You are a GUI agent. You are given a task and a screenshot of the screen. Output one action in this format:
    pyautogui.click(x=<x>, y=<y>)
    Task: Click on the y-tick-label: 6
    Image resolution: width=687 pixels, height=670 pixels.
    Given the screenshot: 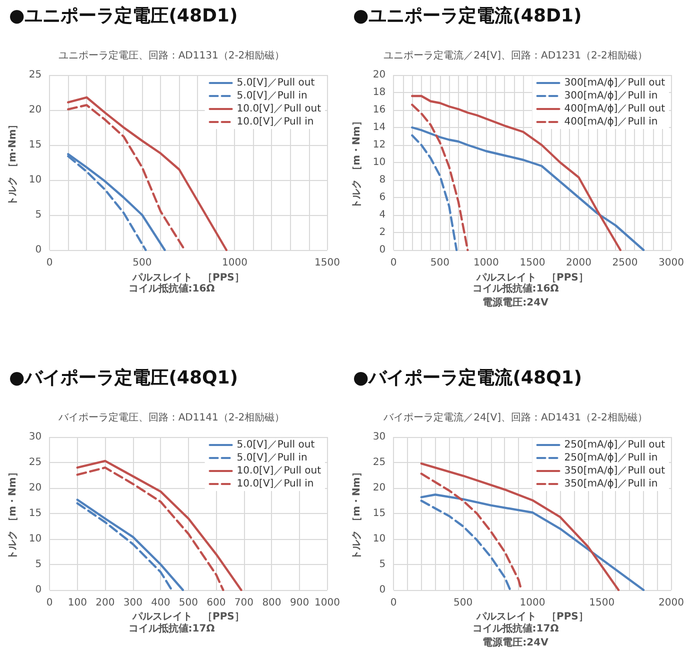 What is the action you would take?
    pyautogui.click(x=382, y=197)
    